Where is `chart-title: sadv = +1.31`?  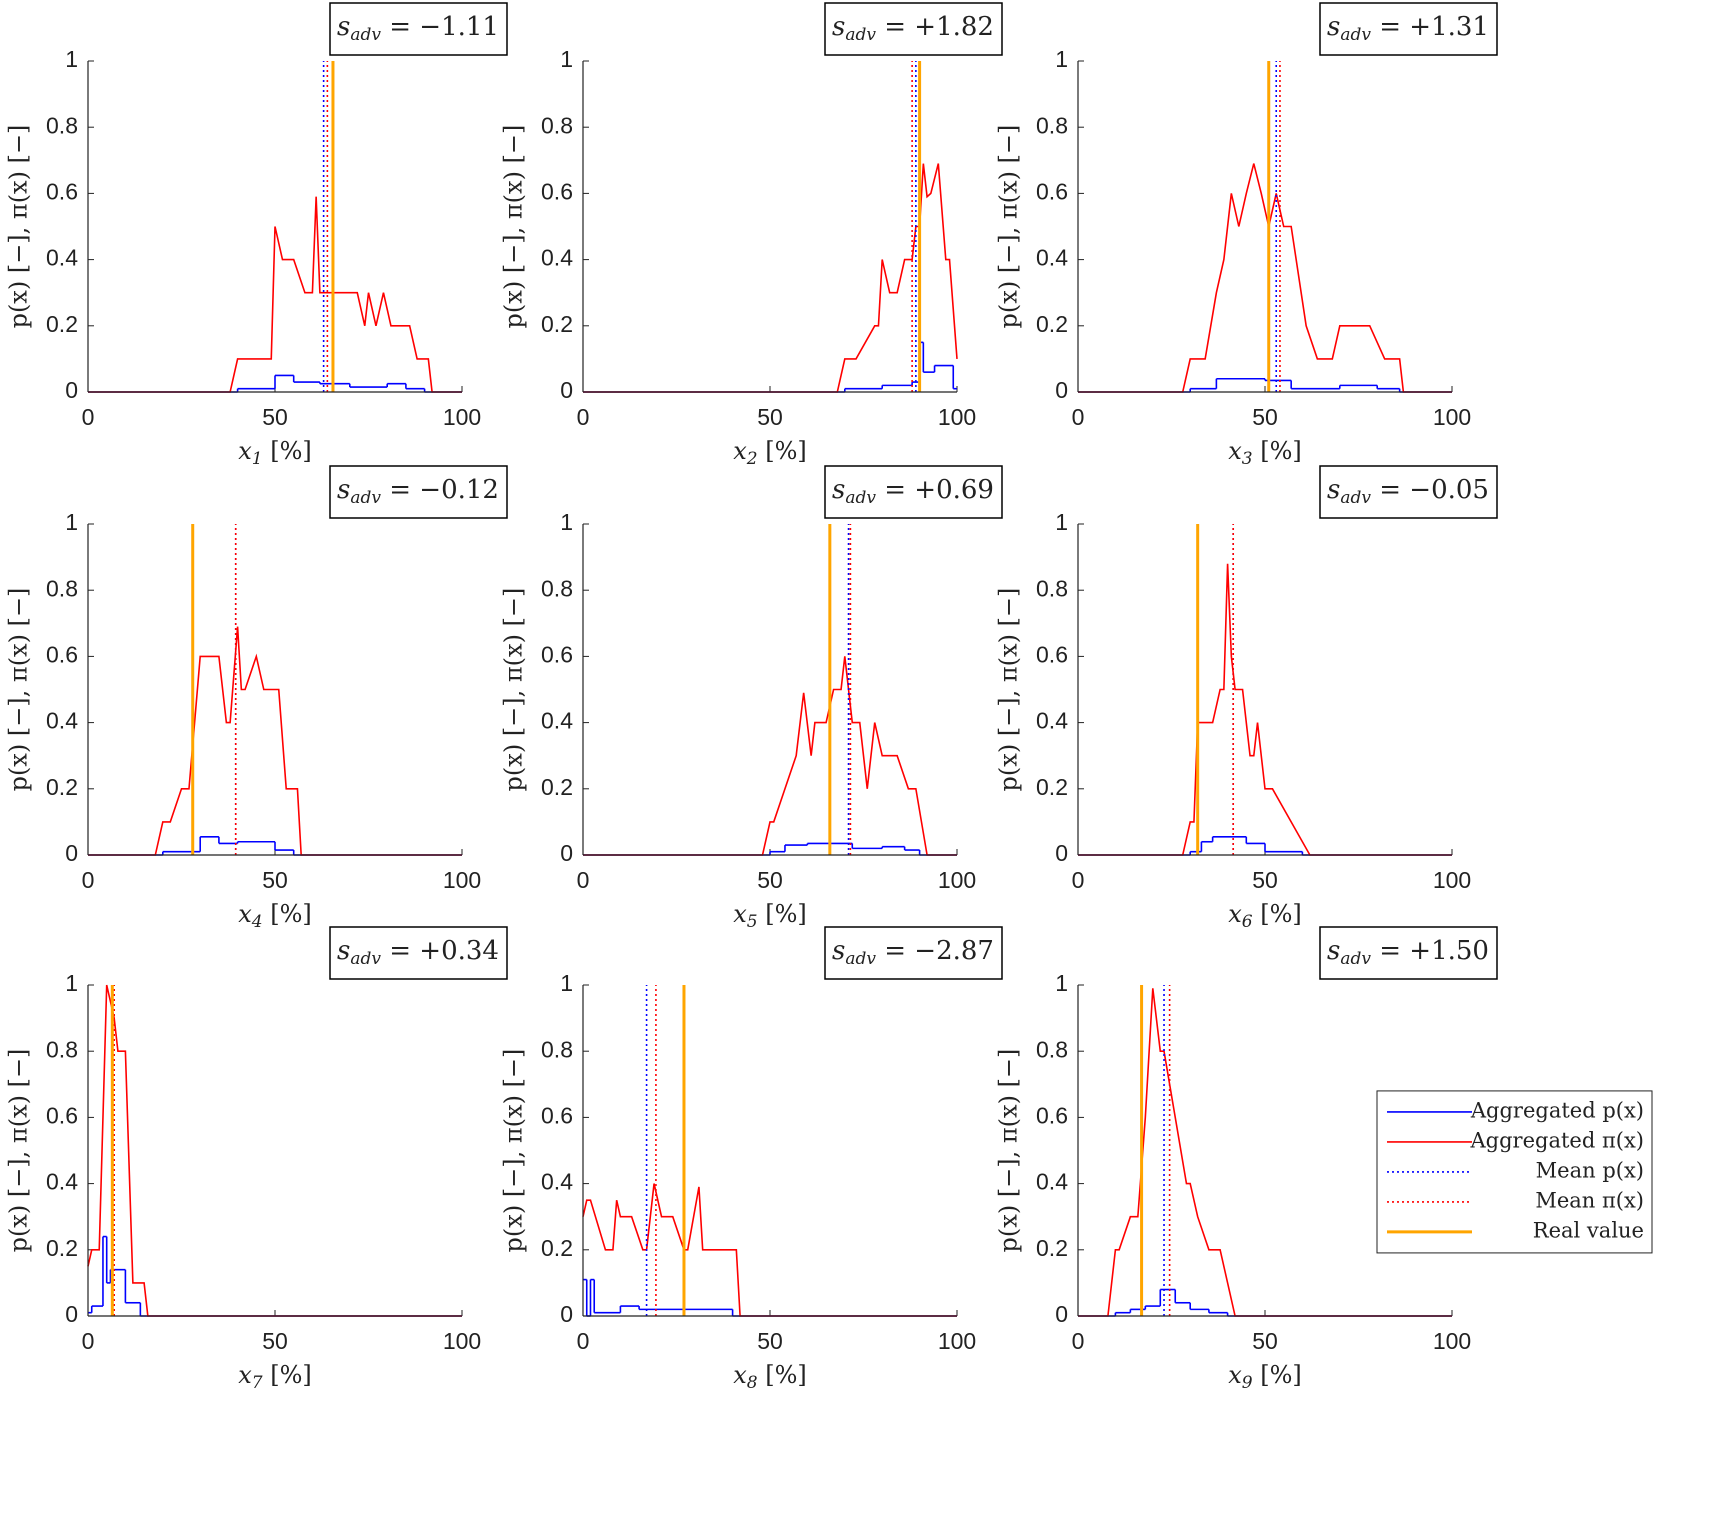 chart-title: sadv = +1.31 is located at coordinates (1408, 28).